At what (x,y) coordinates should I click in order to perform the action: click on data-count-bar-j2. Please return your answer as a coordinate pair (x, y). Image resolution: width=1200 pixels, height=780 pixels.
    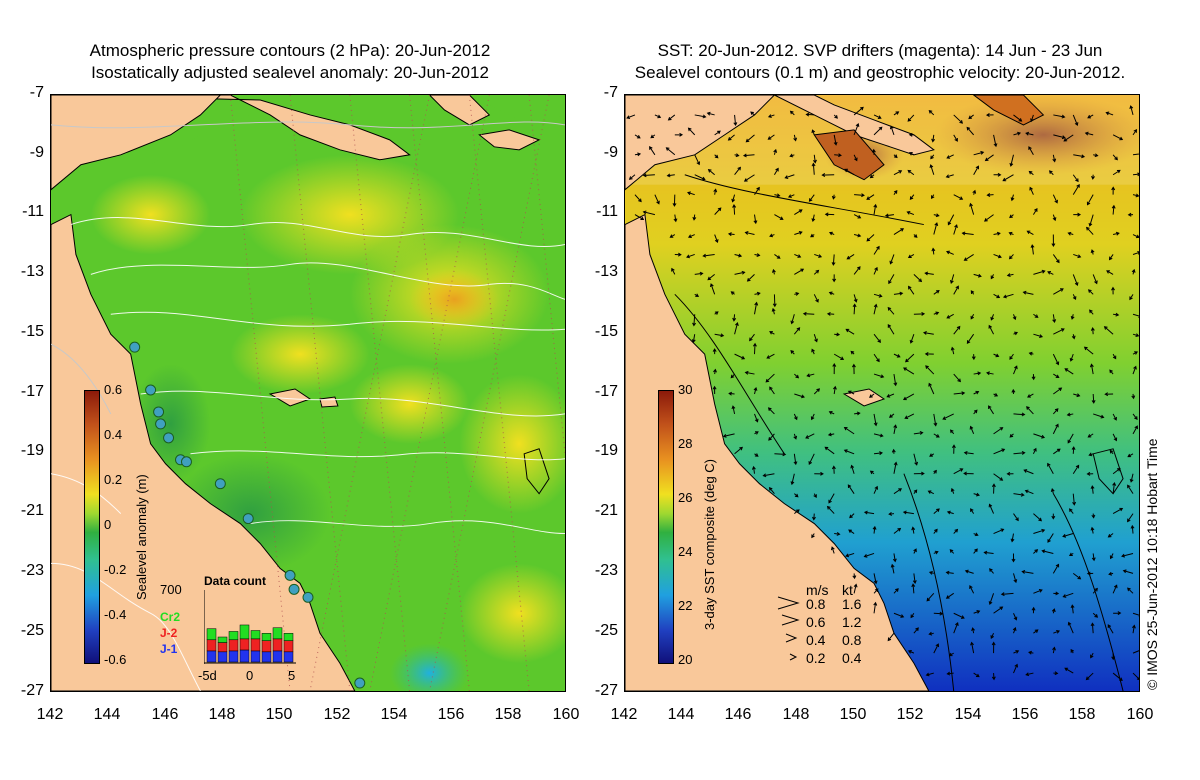
    Looking at the image, I should click on (233, 645).